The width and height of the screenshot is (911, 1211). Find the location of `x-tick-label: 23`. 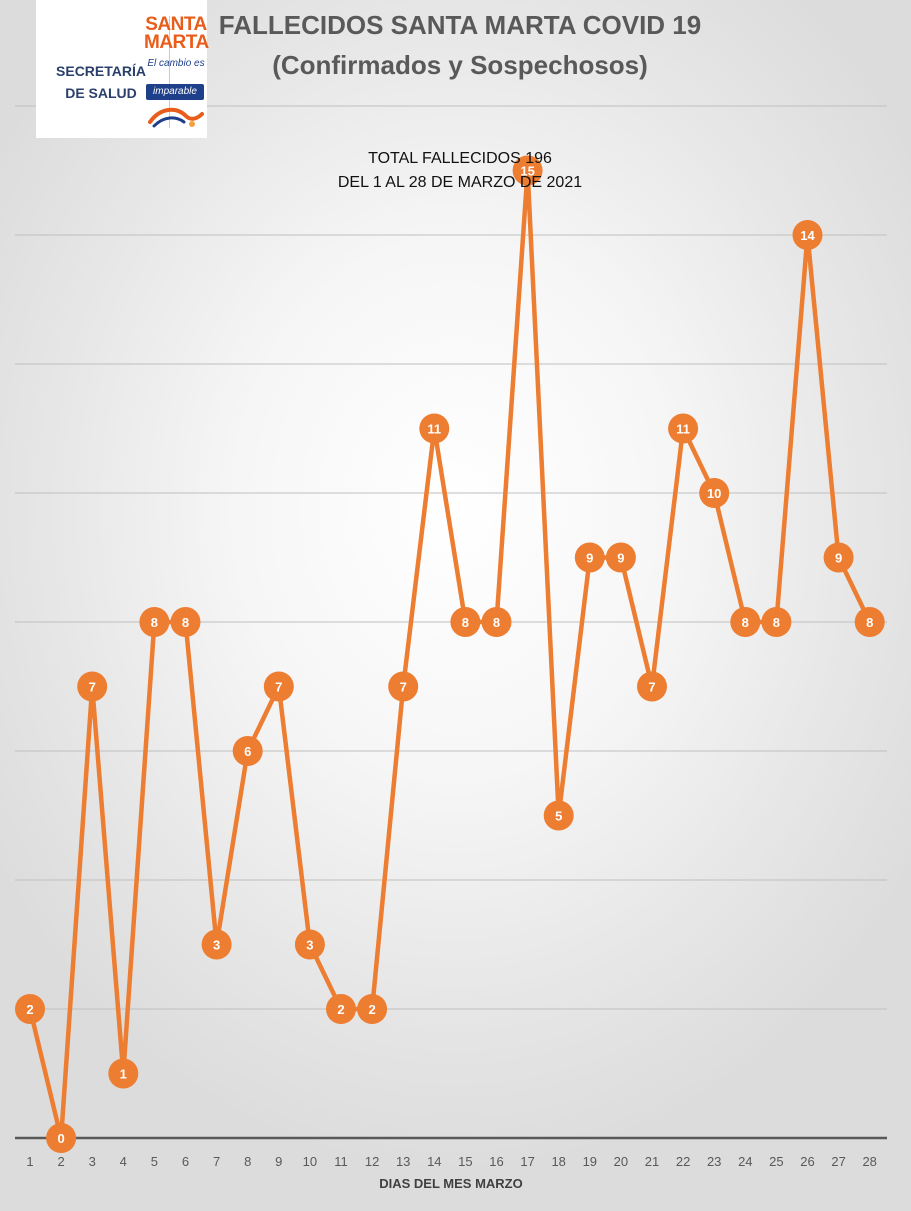

x-tick-label: 23 is located at coordinates (714, 1161).